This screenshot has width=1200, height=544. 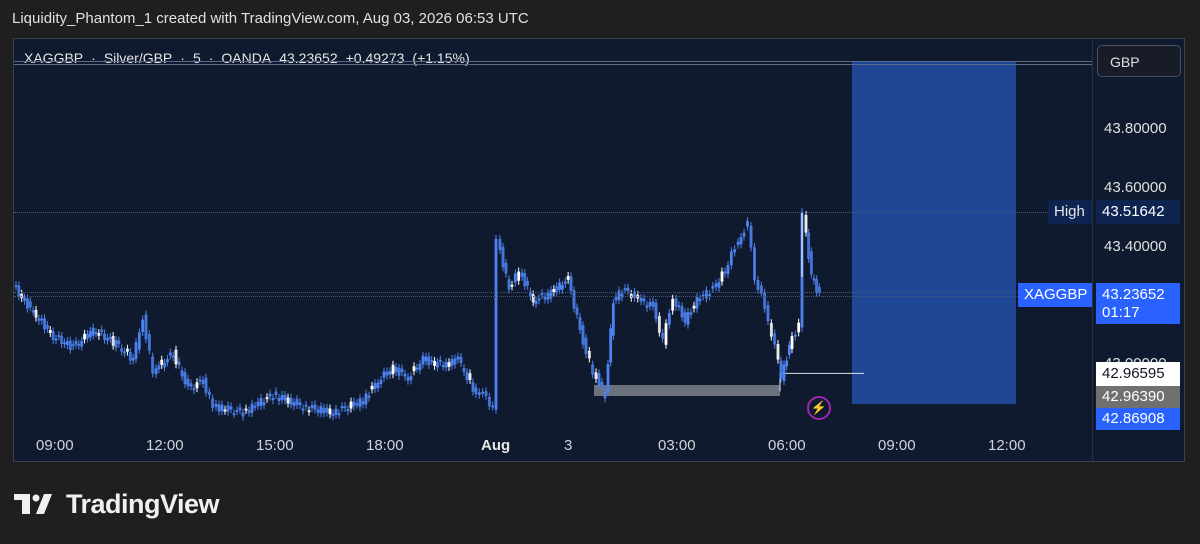 I want to click on current-price-value: 43.23652, so click(x=1133, y=294).